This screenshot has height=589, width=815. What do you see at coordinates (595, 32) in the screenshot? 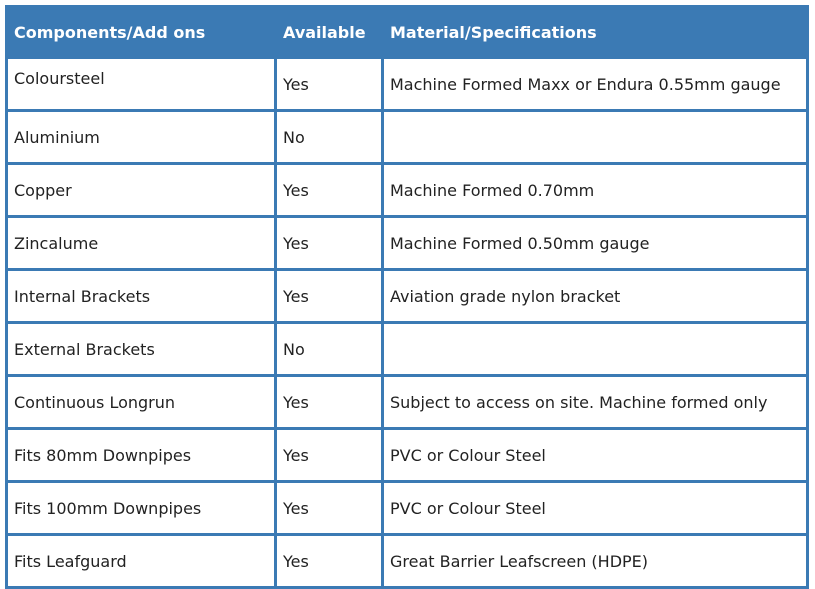
I see `header-cell: Material/Specifications` at bounding box center [595, 32].